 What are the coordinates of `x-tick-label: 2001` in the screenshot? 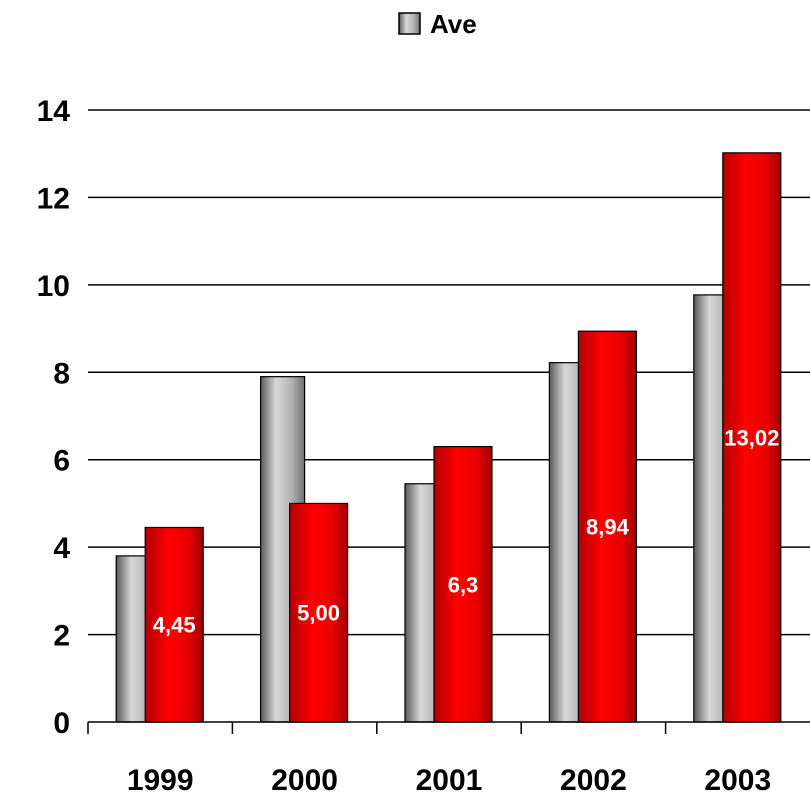 It's located at (449, 780).